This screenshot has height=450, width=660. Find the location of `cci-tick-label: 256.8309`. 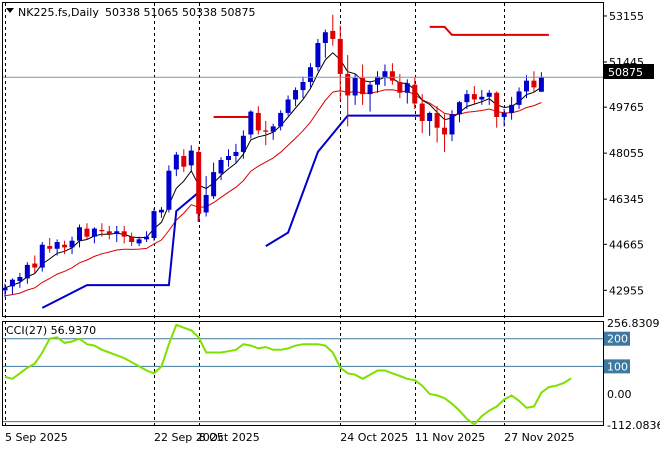

cci-tick-label: 256.8309 is located at coordinates (633, 323).